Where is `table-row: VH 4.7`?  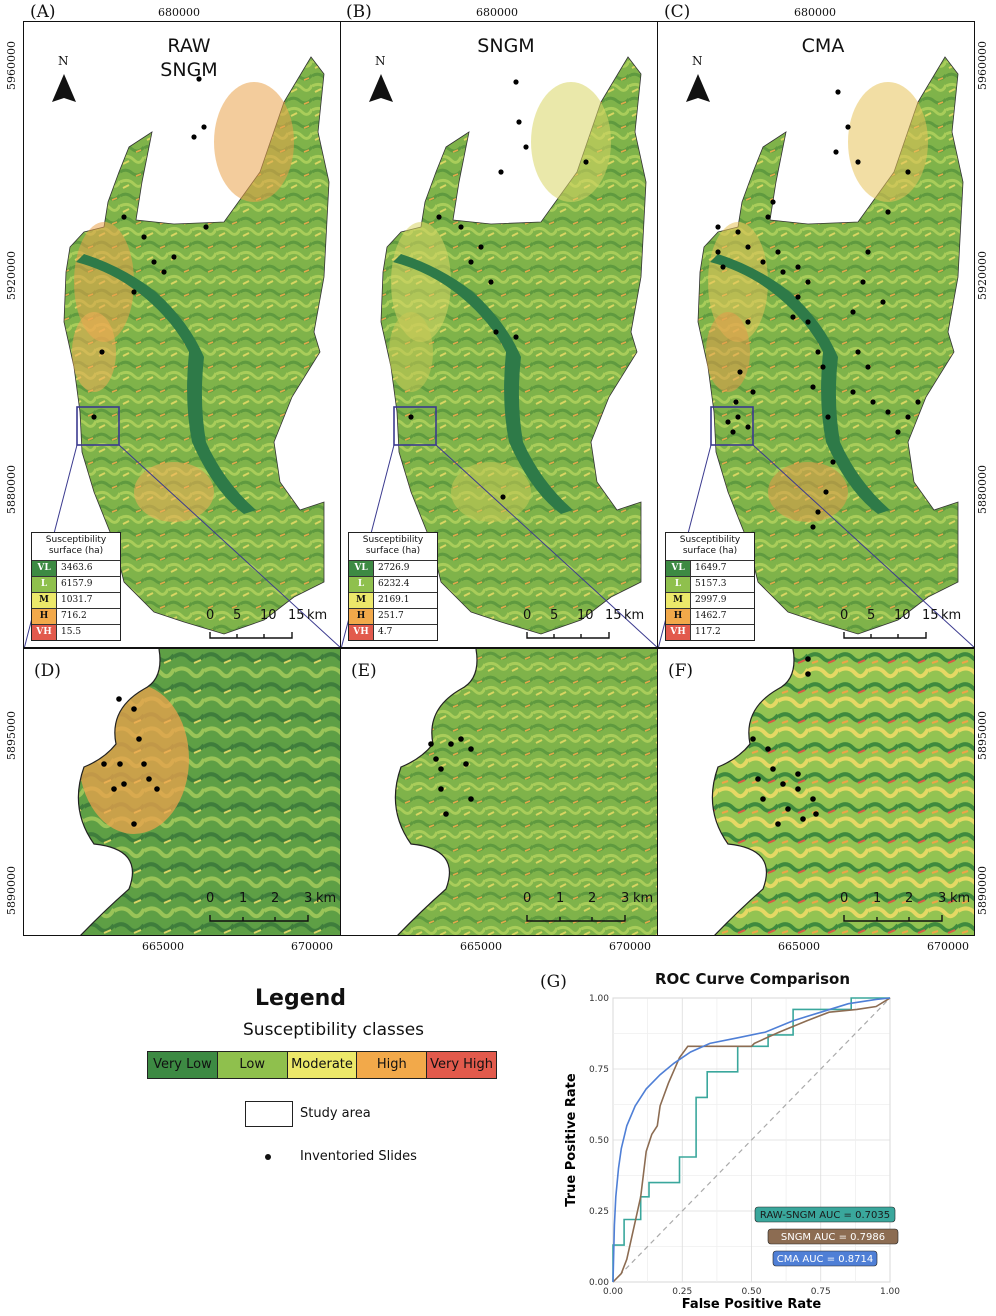 table-row: VH 4.7 is located at coordinates (393, 632).